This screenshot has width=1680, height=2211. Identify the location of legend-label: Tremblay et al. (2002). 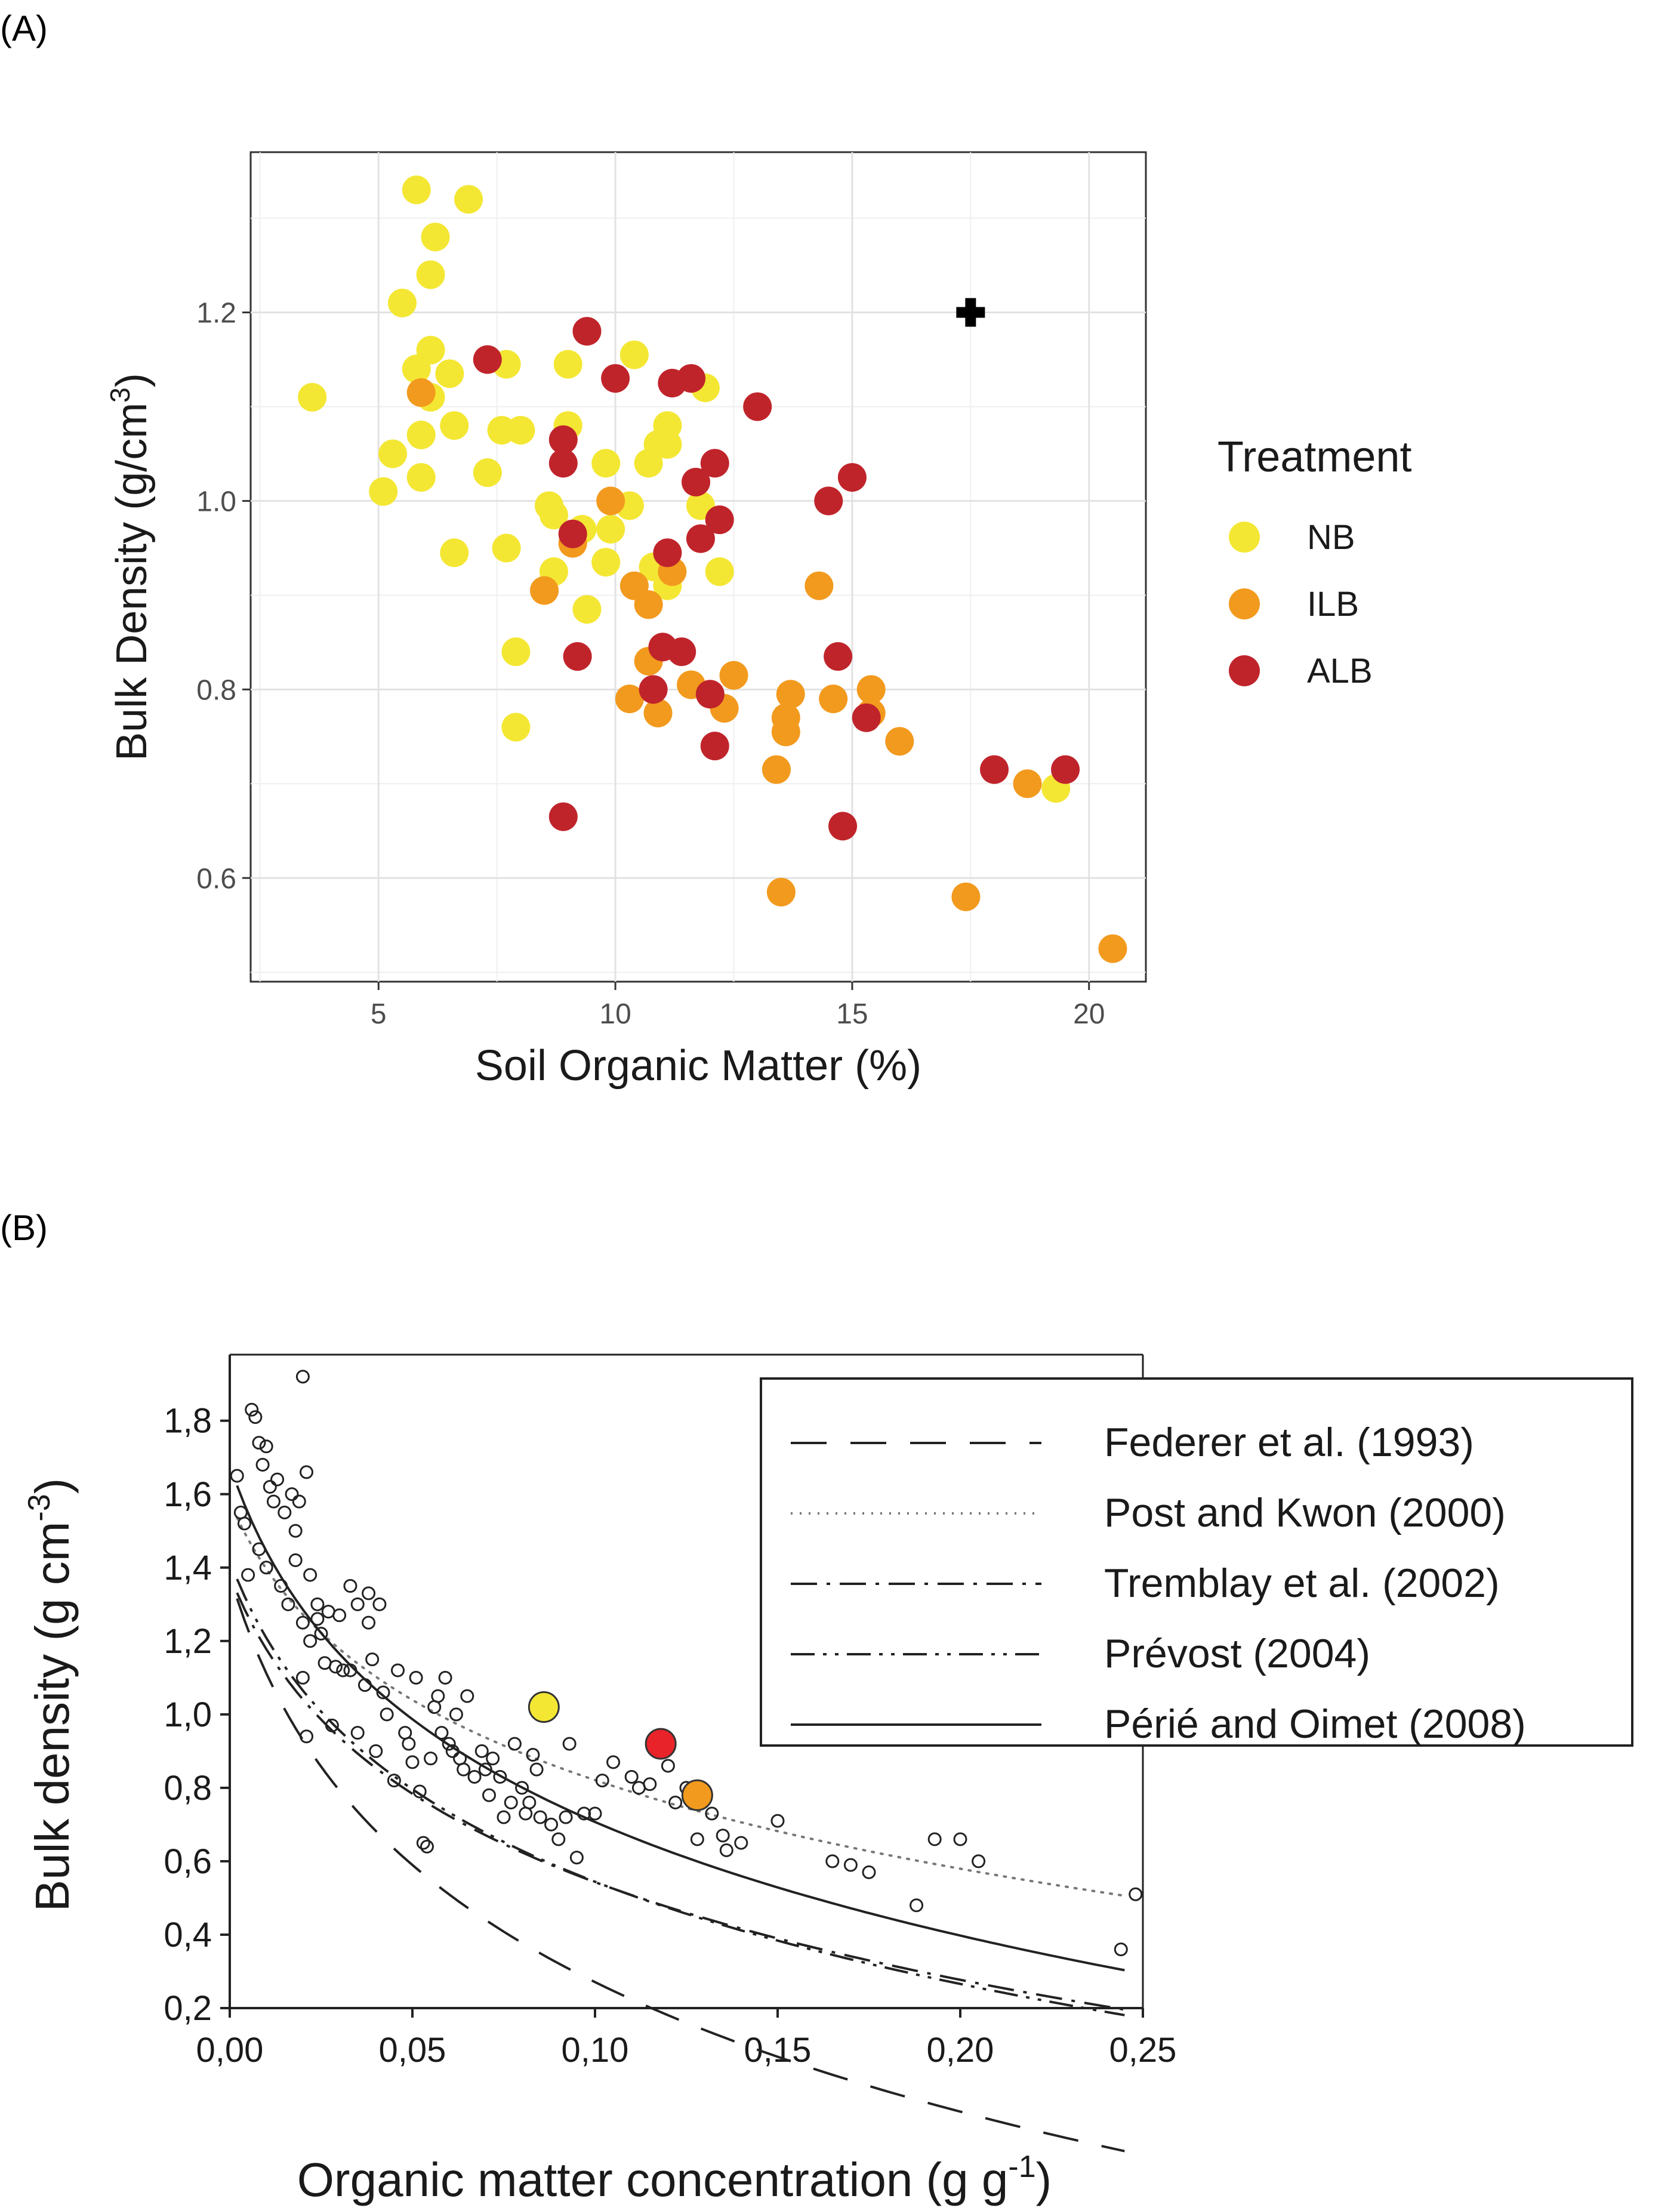
(1302, 1583).